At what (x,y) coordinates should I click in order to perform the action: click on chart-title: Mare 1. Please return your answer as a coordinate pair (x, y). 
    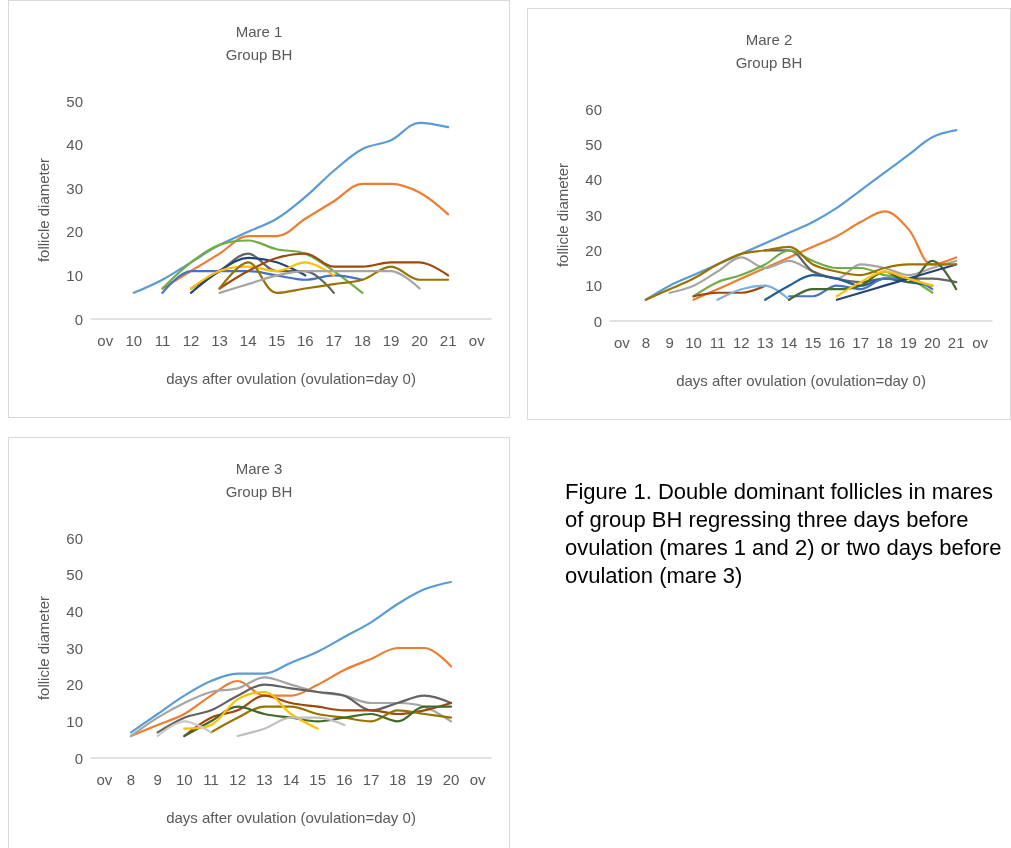
    Looking at the image, I should click on (259, 31).